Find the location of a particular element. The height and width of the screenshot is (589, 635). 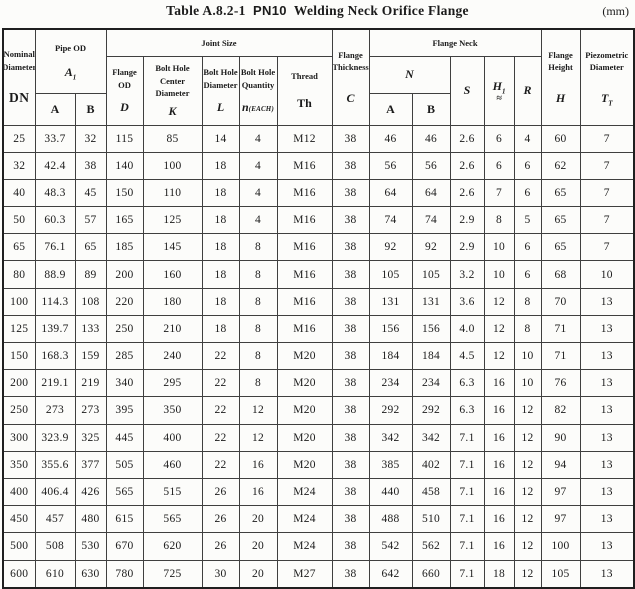

unit-label: (mm) is located at coordinates (615, 11).